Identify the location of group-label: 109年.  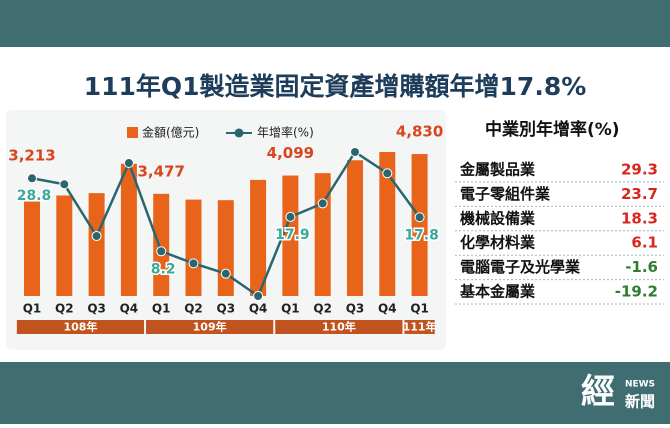
(210, 327).